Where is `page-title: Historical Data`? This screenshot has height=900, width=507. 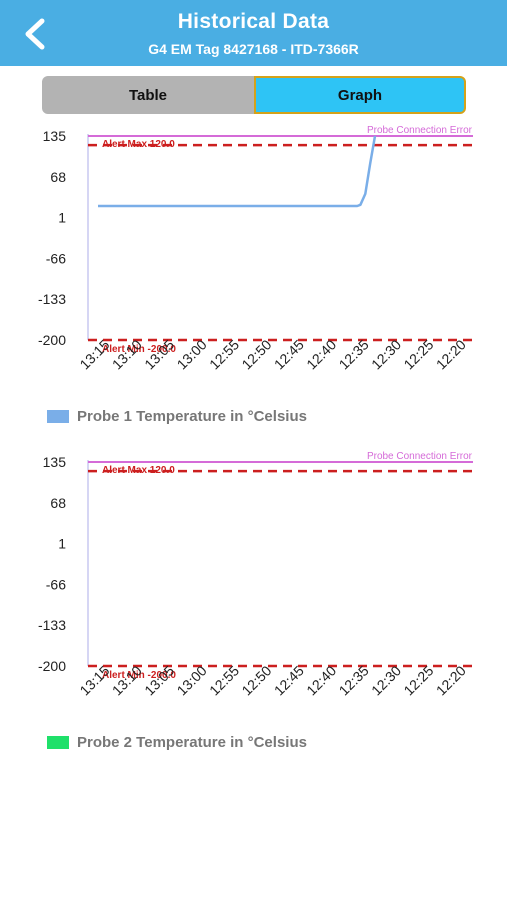
page-title: Historical Data is located at coordinates (253, 21).